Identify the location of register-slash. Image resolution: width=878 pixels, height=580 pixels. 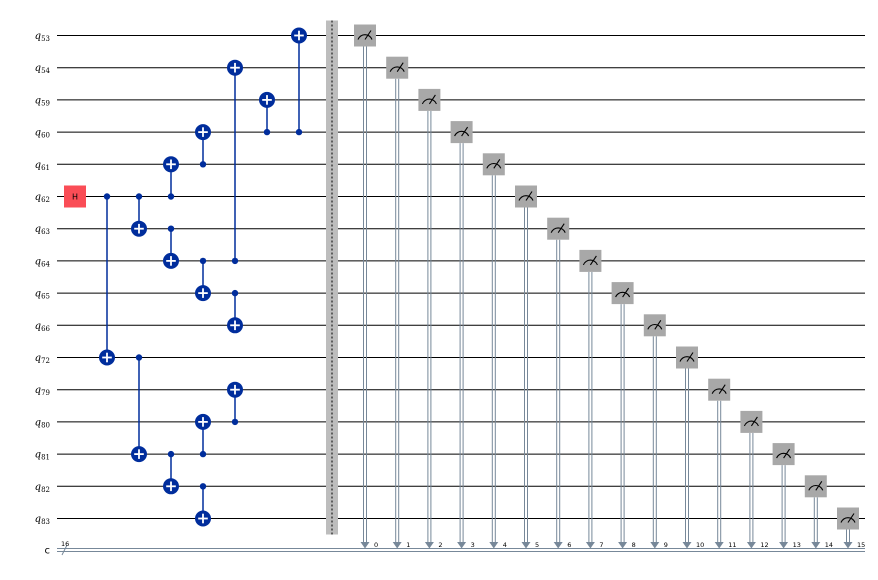
(64, 550).